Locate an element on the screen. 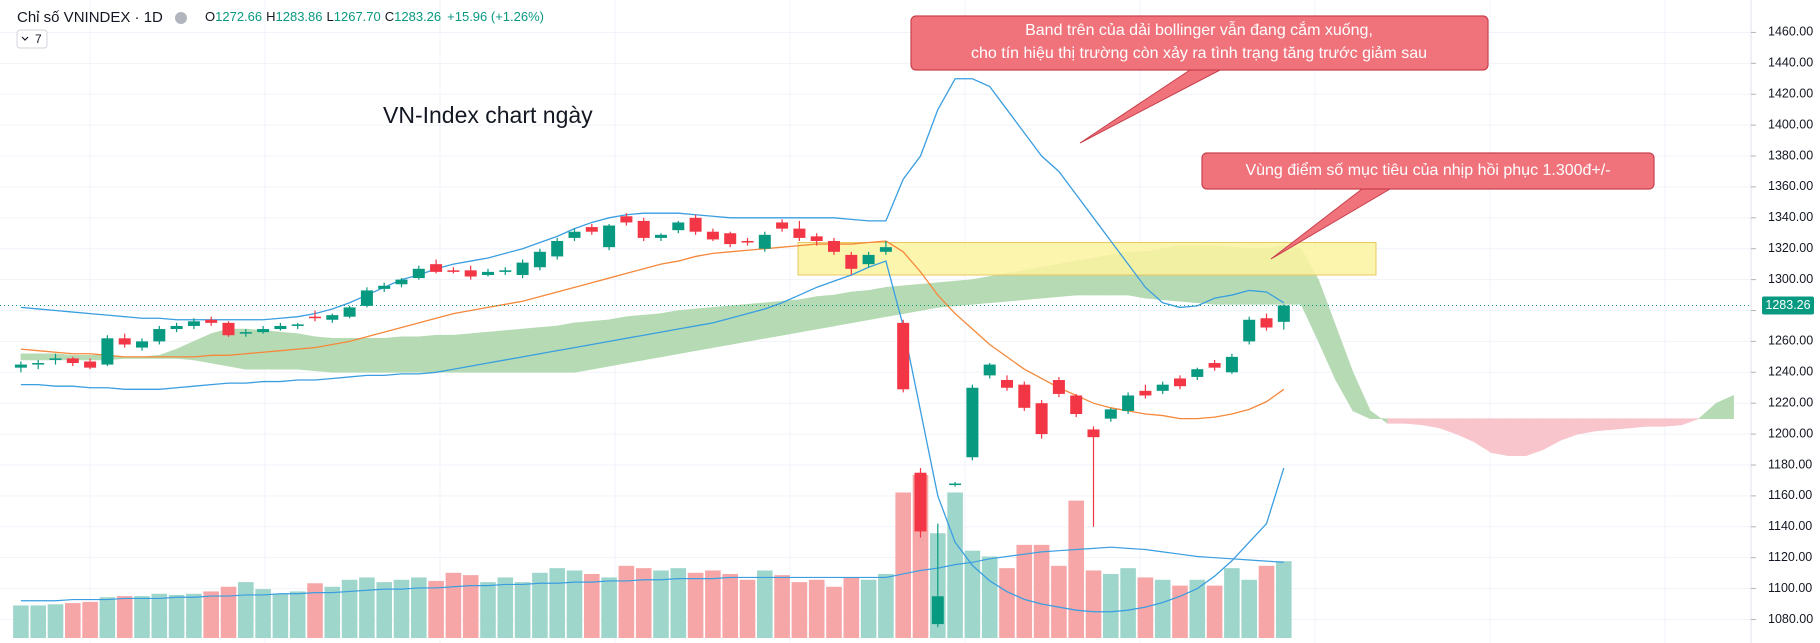 The image size is (1820, 643). y-tick-label: 1080.00 is located at coordinates (1790, 619).